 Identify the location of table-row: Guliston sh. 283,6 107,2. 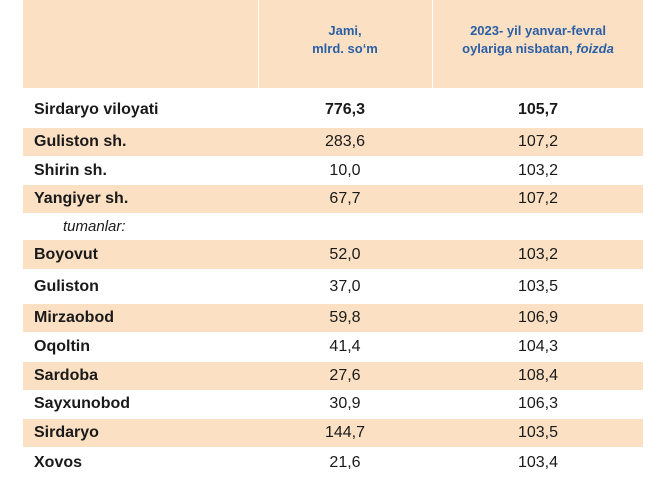
(333, 142).